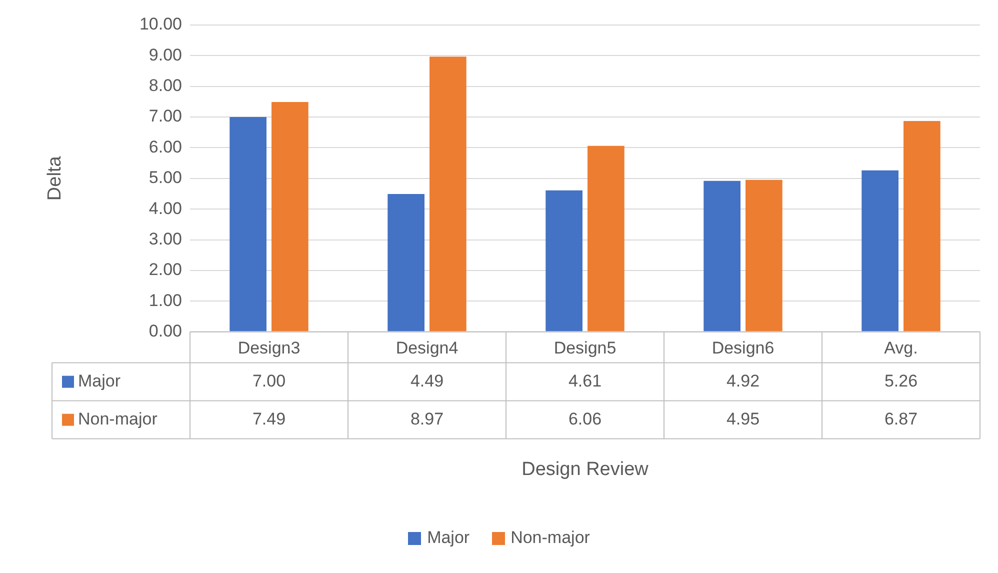  What do you see at coordinates (585, 469) in the screenshot?
I see `text: Design Review` at bounding box center [585, 469].